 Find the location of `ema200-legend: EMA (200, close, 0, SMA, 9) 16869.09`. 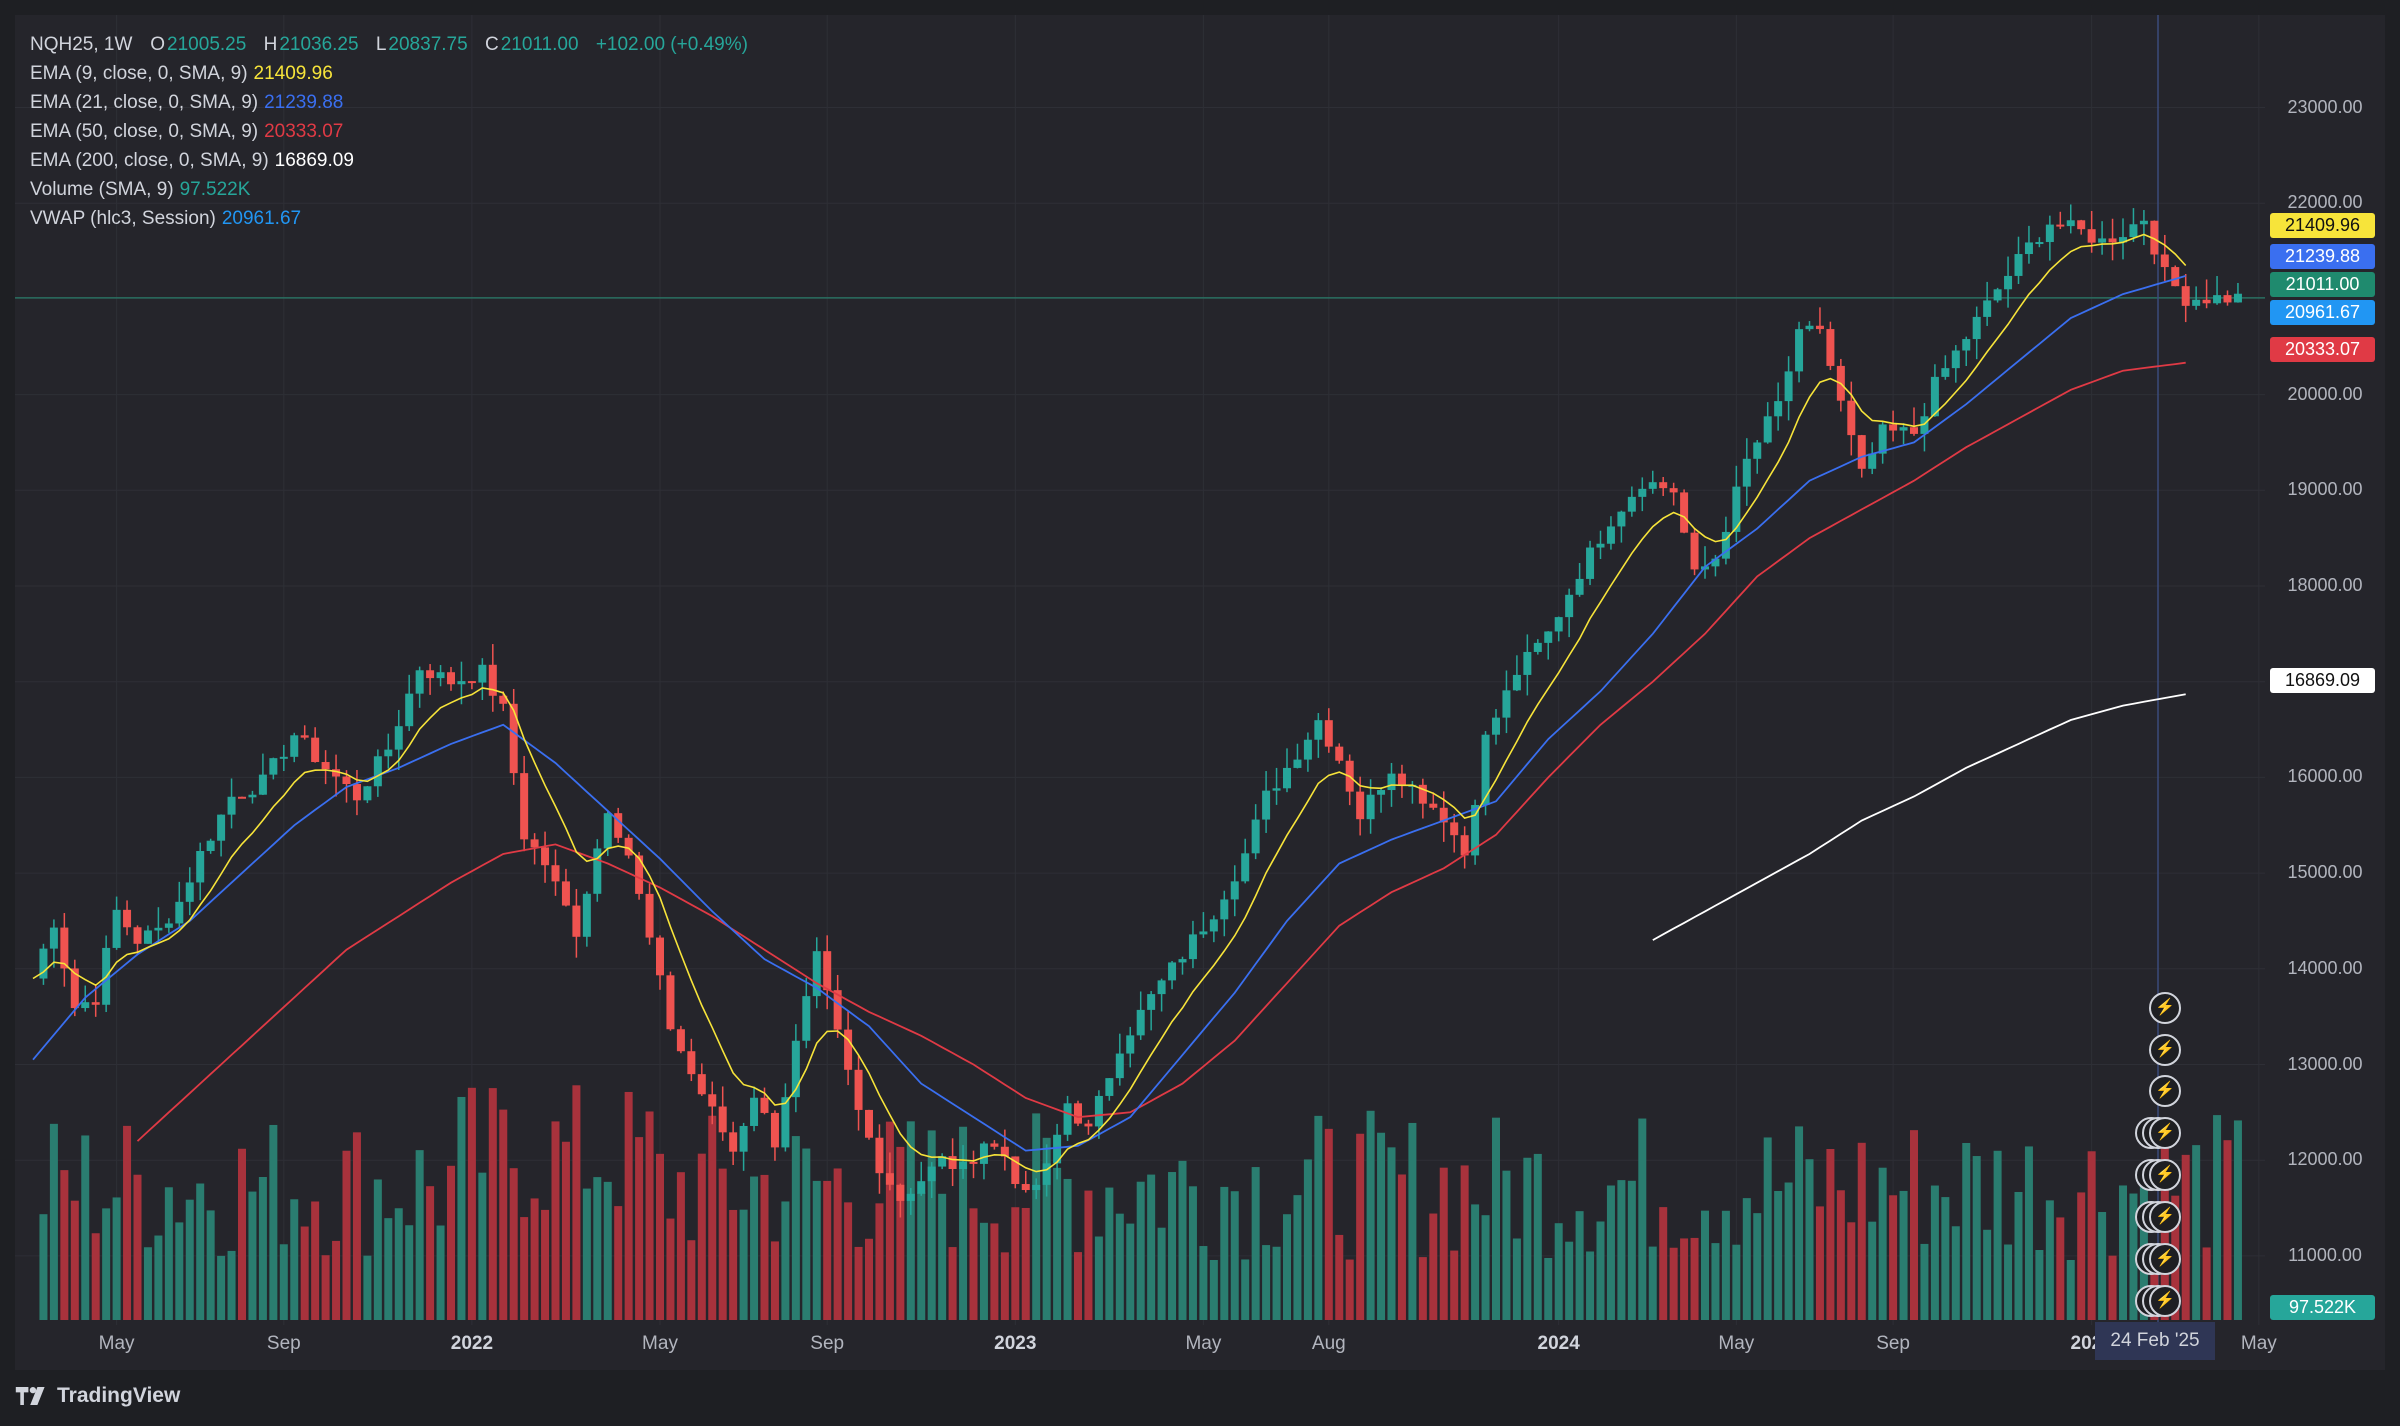

ema200-legend: EMA (200, close, 0, SMA, 9) 16869.09 is located at coordinates (395, 160).